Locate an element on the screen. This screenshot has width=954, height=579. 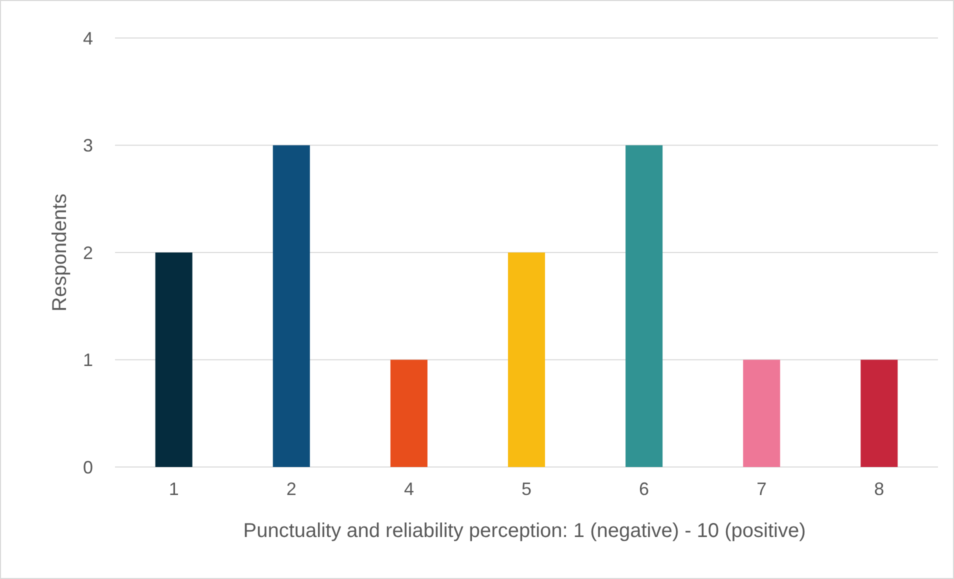
y-tick-label: 3 is located at coordinates (87, 146).